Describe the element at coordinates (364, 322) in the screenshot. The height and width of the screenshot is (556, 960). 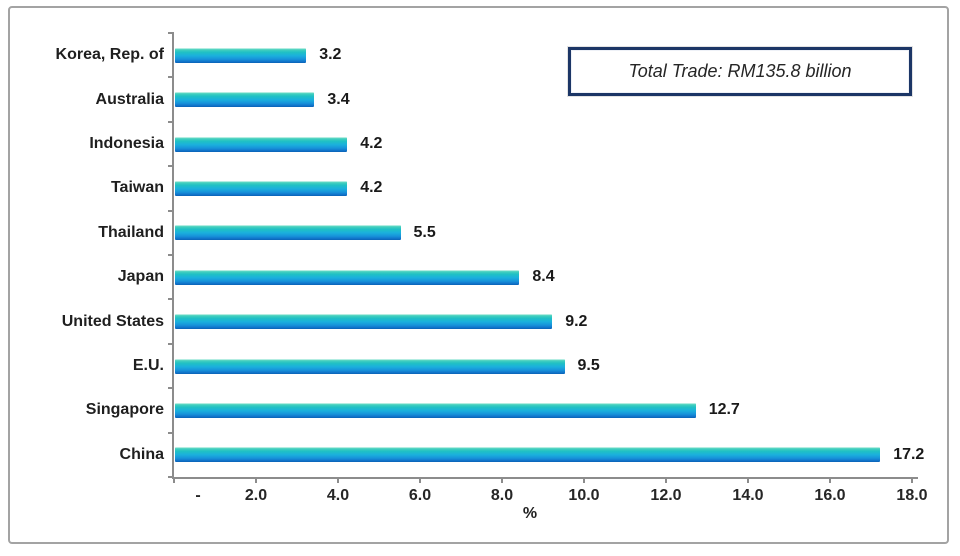
I see `bar-united-states` at that location.